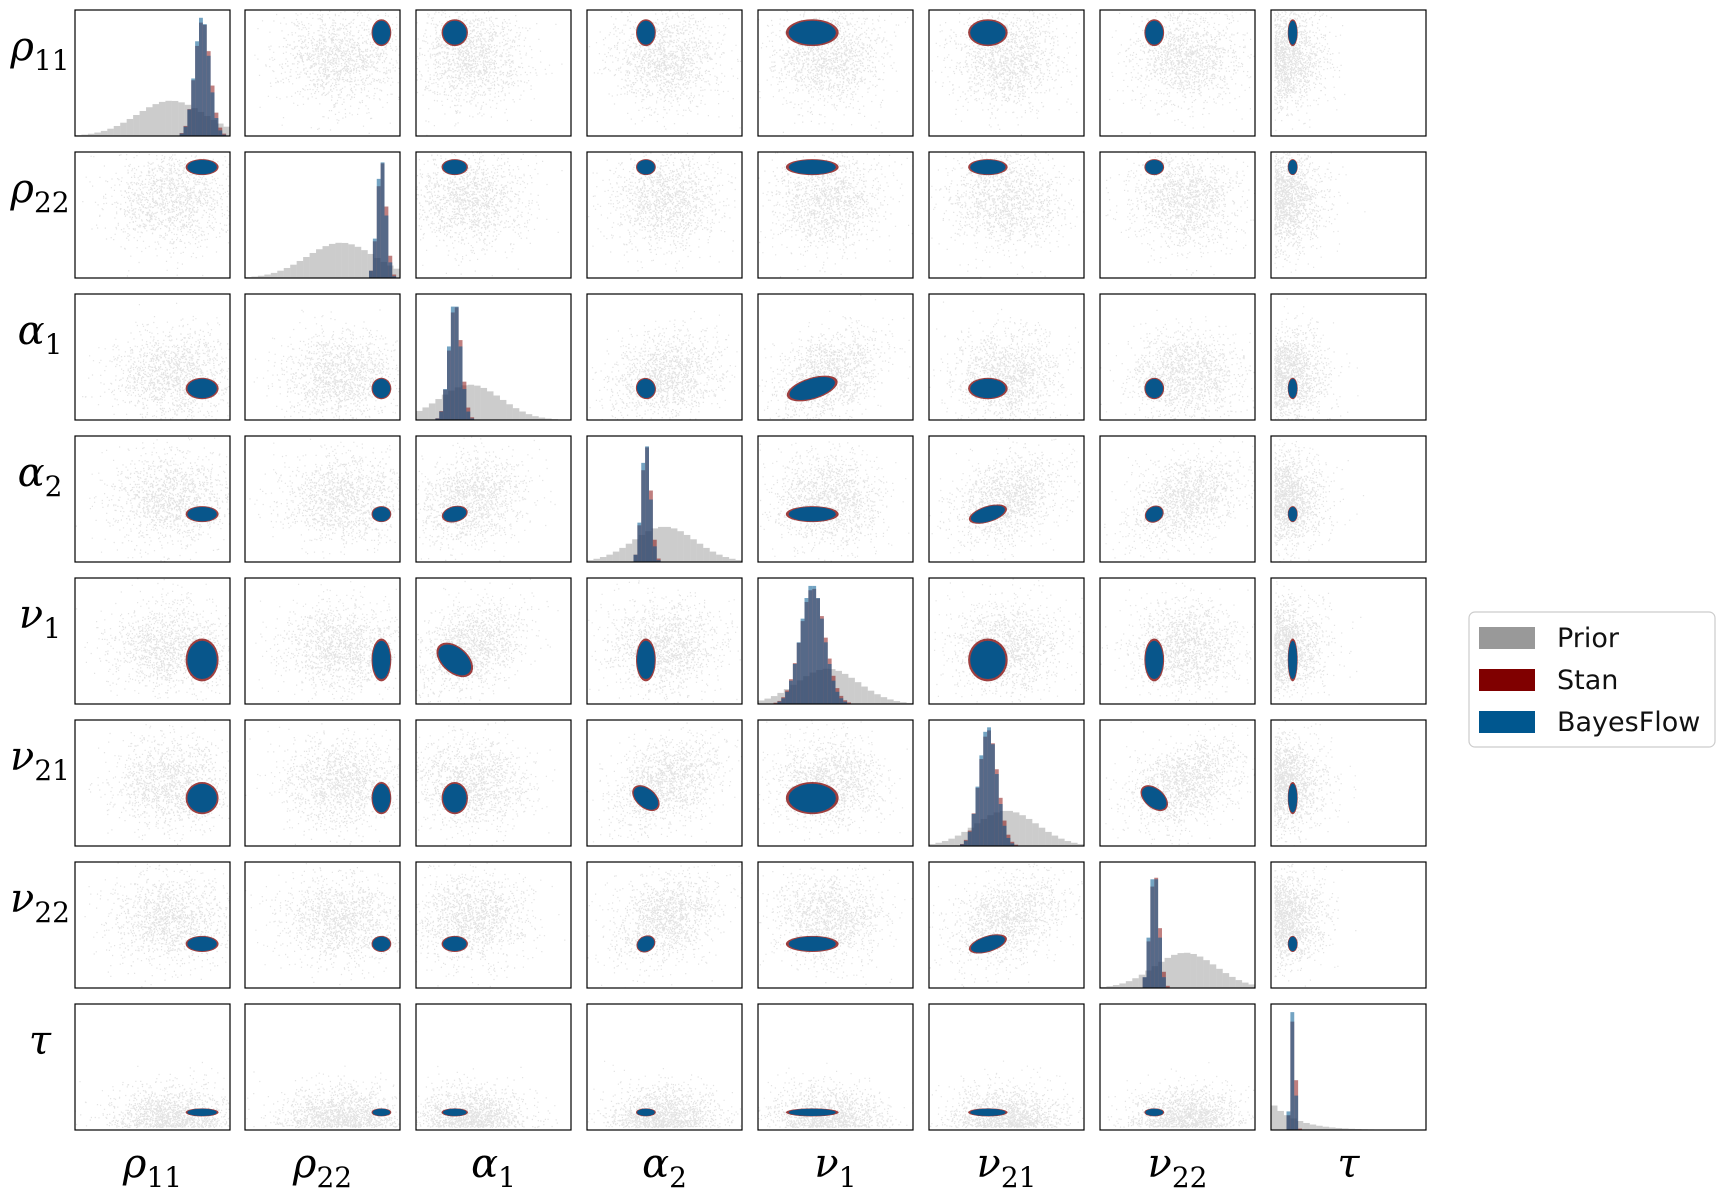  I want to click on panel-nu1-vs-nu21, so click(1006, 641).